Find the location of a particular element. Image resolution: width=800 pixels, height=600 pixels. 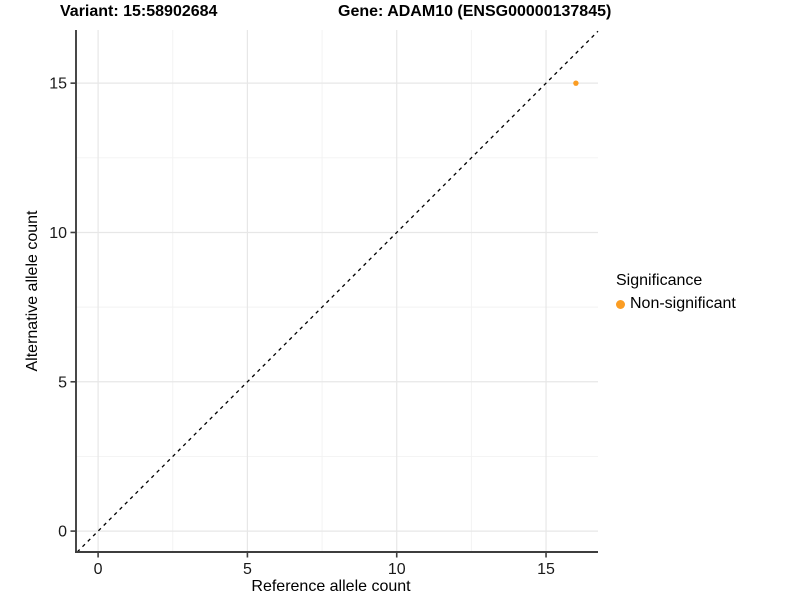

y-tick-label: 10 is located at coordinates (58, 233).